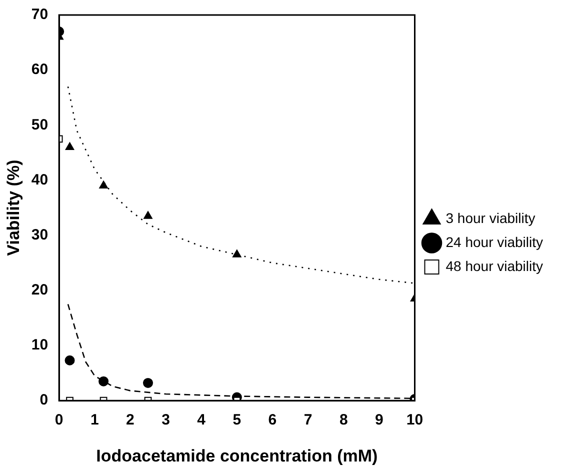 The image size is (563, 471). I want to click on x-tick-label: 1, so click(94, 420).